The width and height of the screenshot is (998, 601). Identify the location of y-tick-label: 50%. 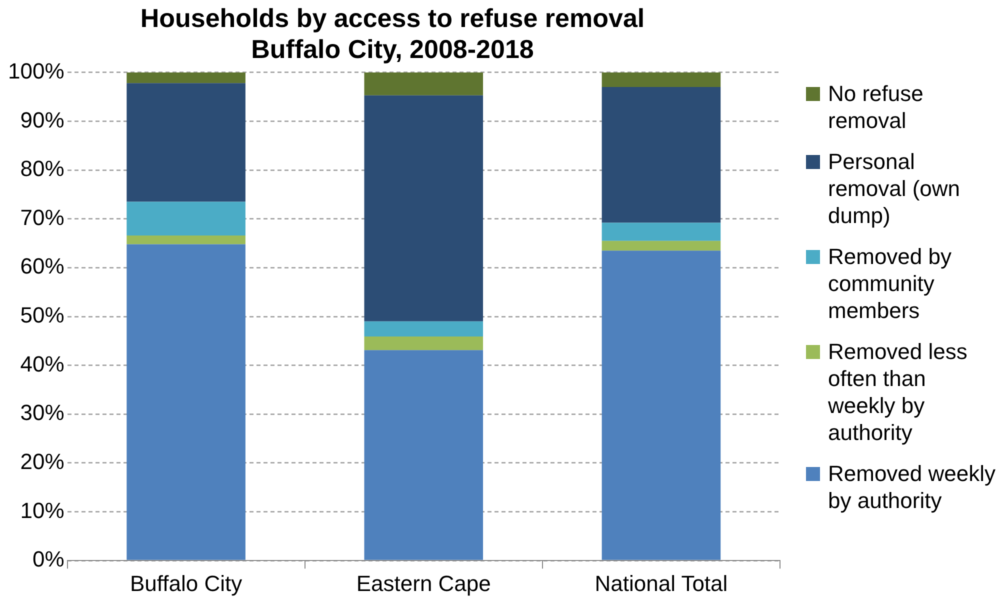
(42, 315).